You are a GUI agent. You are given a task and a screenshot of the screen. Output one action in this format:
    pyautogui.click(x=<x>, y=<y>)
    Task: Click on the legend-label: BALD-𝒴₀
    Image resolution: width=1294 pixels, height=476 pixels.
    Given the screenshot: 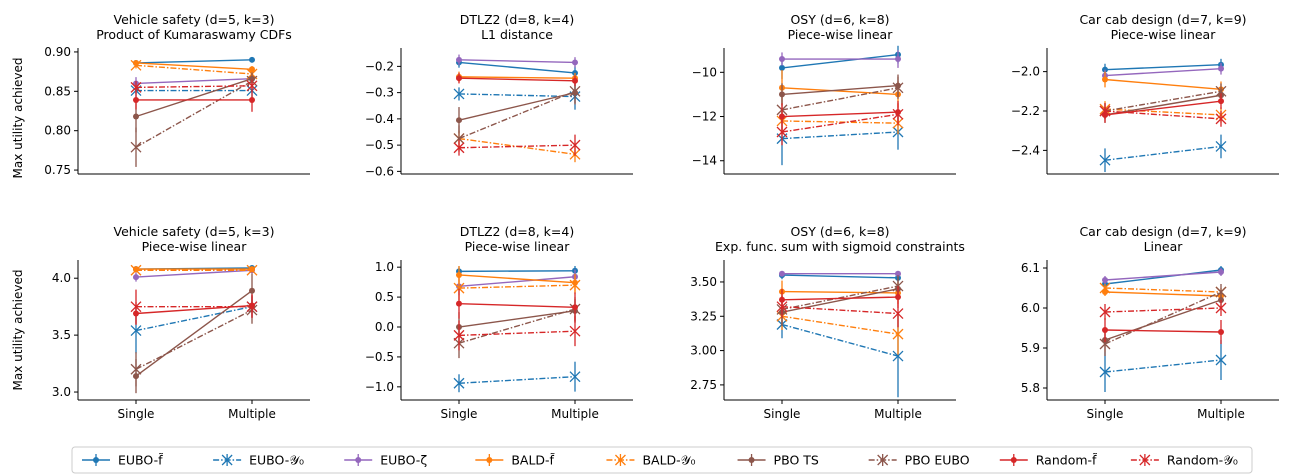 What is the action you would take?
    pyautogui.click(x=668, y=460)
    